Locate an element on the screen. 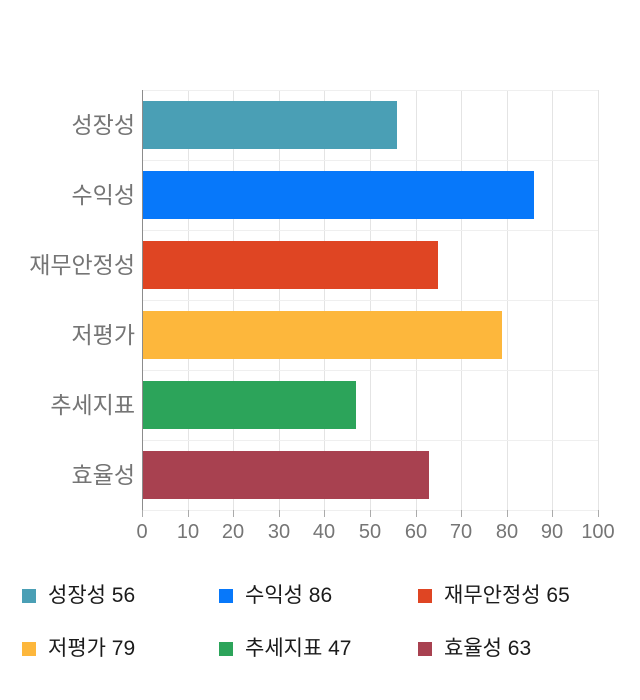 This screenshot has width=640, height=700. x-tick-label: 50 is located at coordinates (370, 532).